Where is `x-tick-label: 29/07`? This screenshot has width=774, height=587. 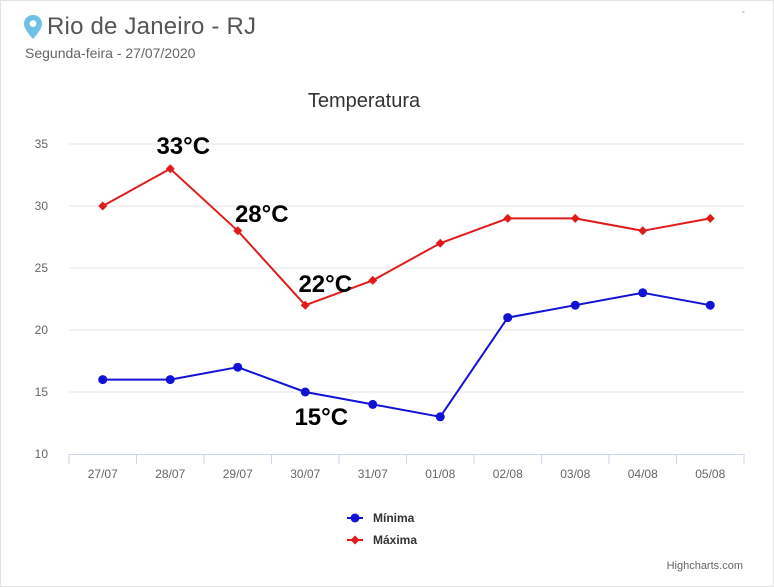
x-tick-label: 29/07 is located at coordinates (238, 474).